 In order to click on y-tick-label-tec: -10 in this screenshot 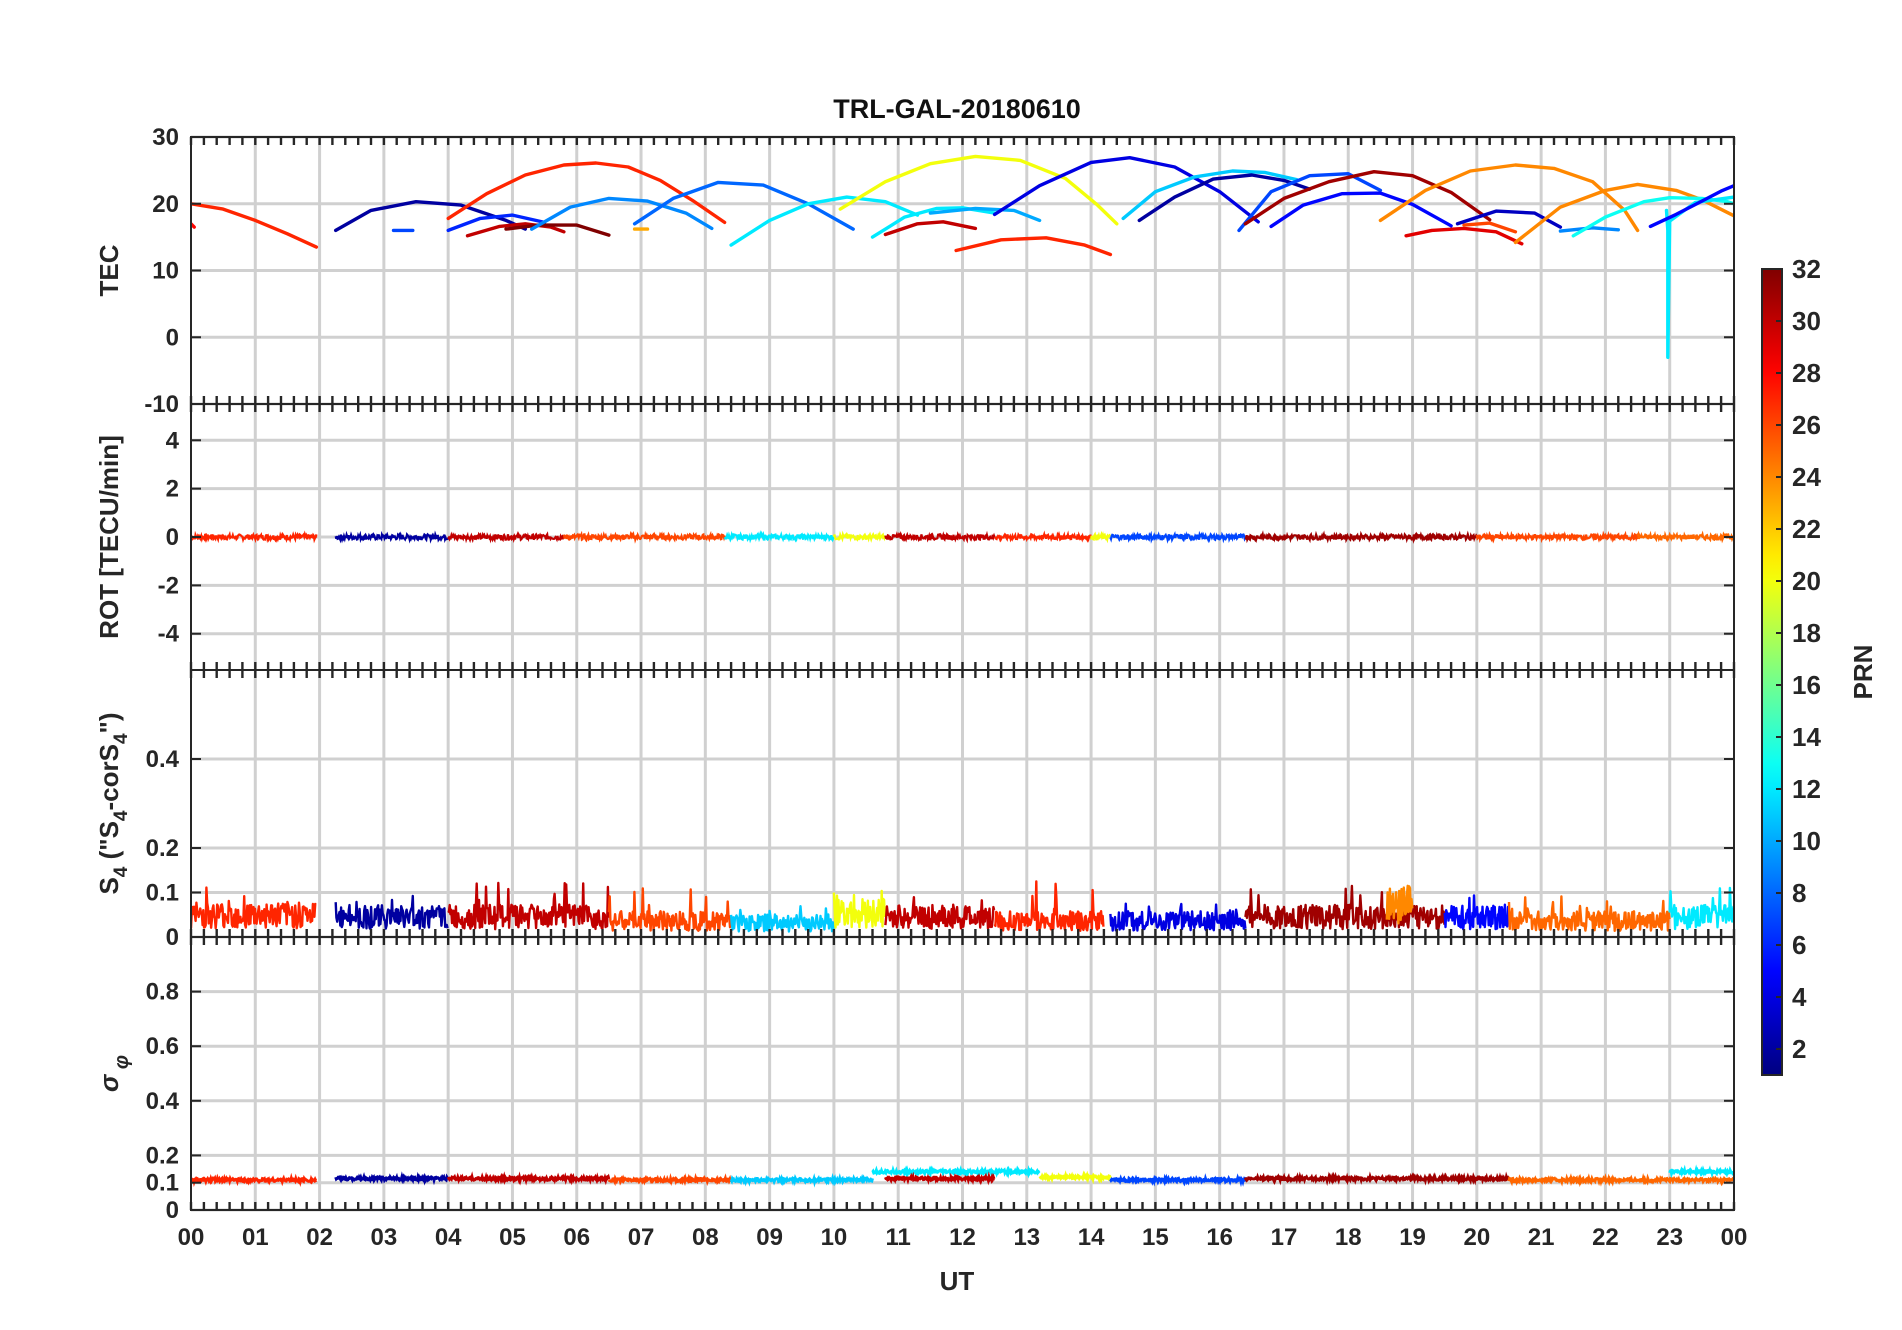, I will do `click(161, 404)`.